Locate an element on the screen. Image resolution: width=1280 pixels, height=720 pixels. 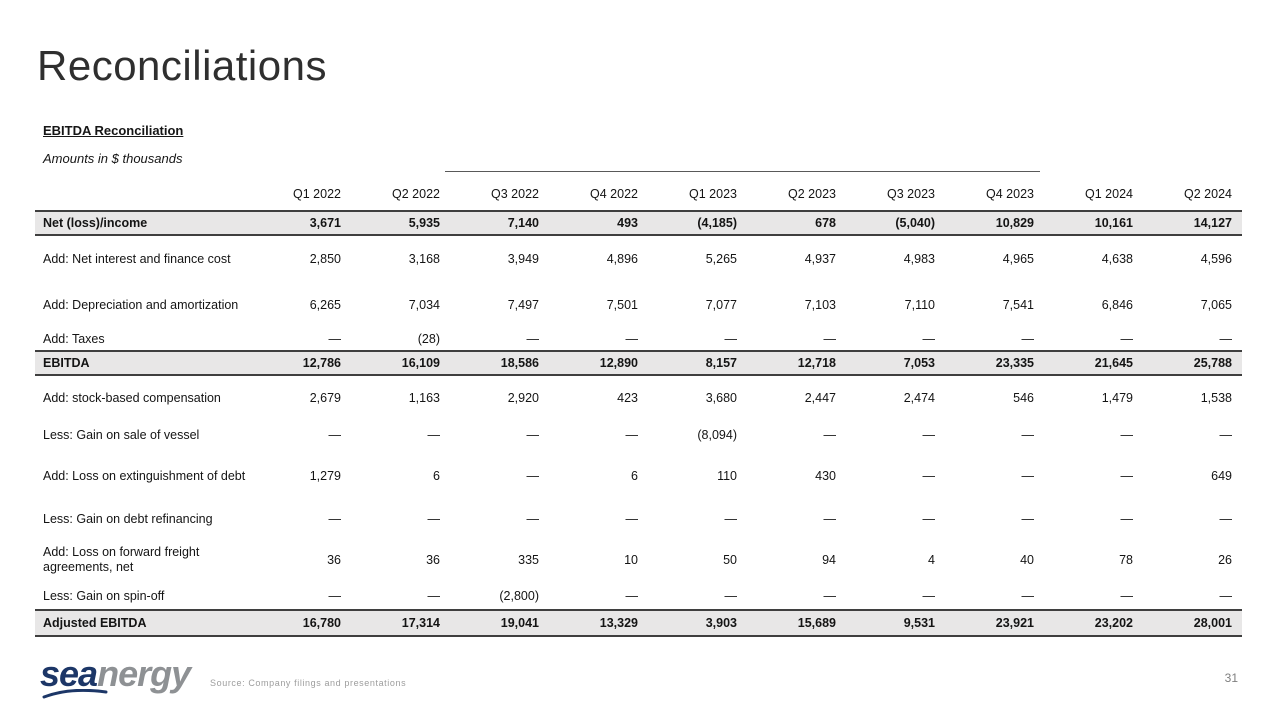
table-cell: 3,168 is located at coordinates (424, 258).